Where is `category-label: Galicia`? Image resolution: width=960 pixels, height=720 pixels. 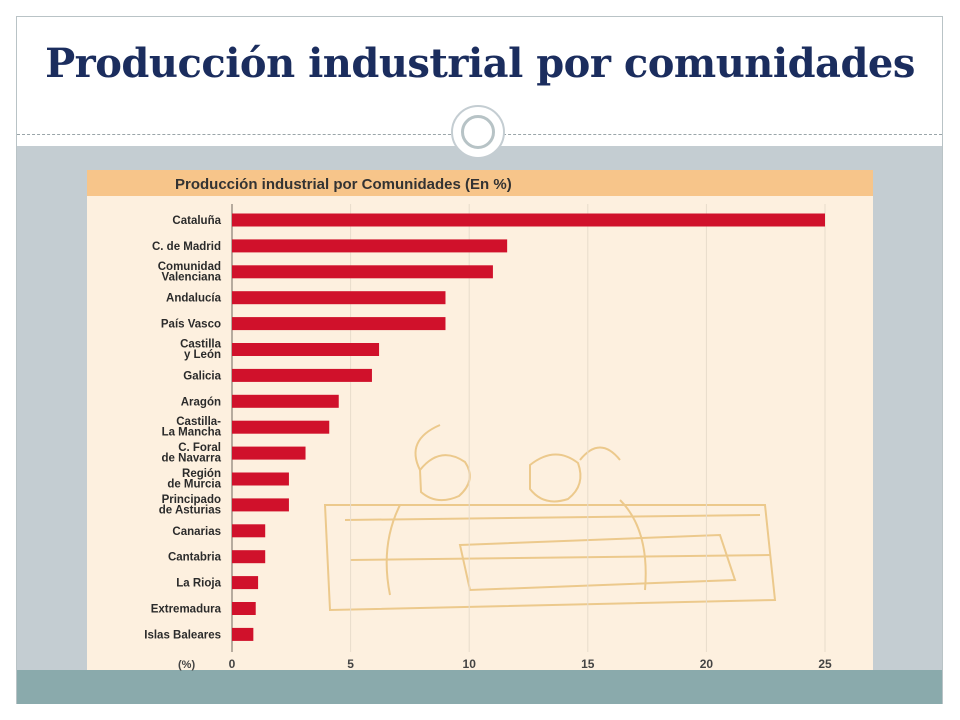 category-label: Galicia is located at coordinates (202, 376).